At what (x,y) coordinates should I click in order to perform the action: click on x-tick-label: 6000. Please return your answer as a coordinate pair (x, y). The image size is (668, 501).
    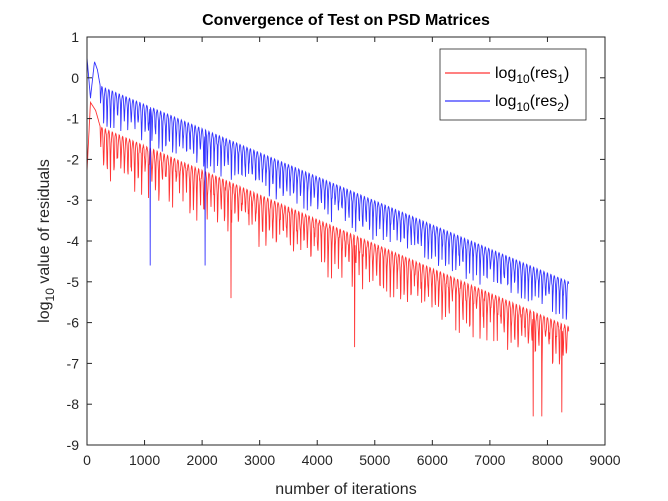
    Looking at the image, I should click on (432, 460).